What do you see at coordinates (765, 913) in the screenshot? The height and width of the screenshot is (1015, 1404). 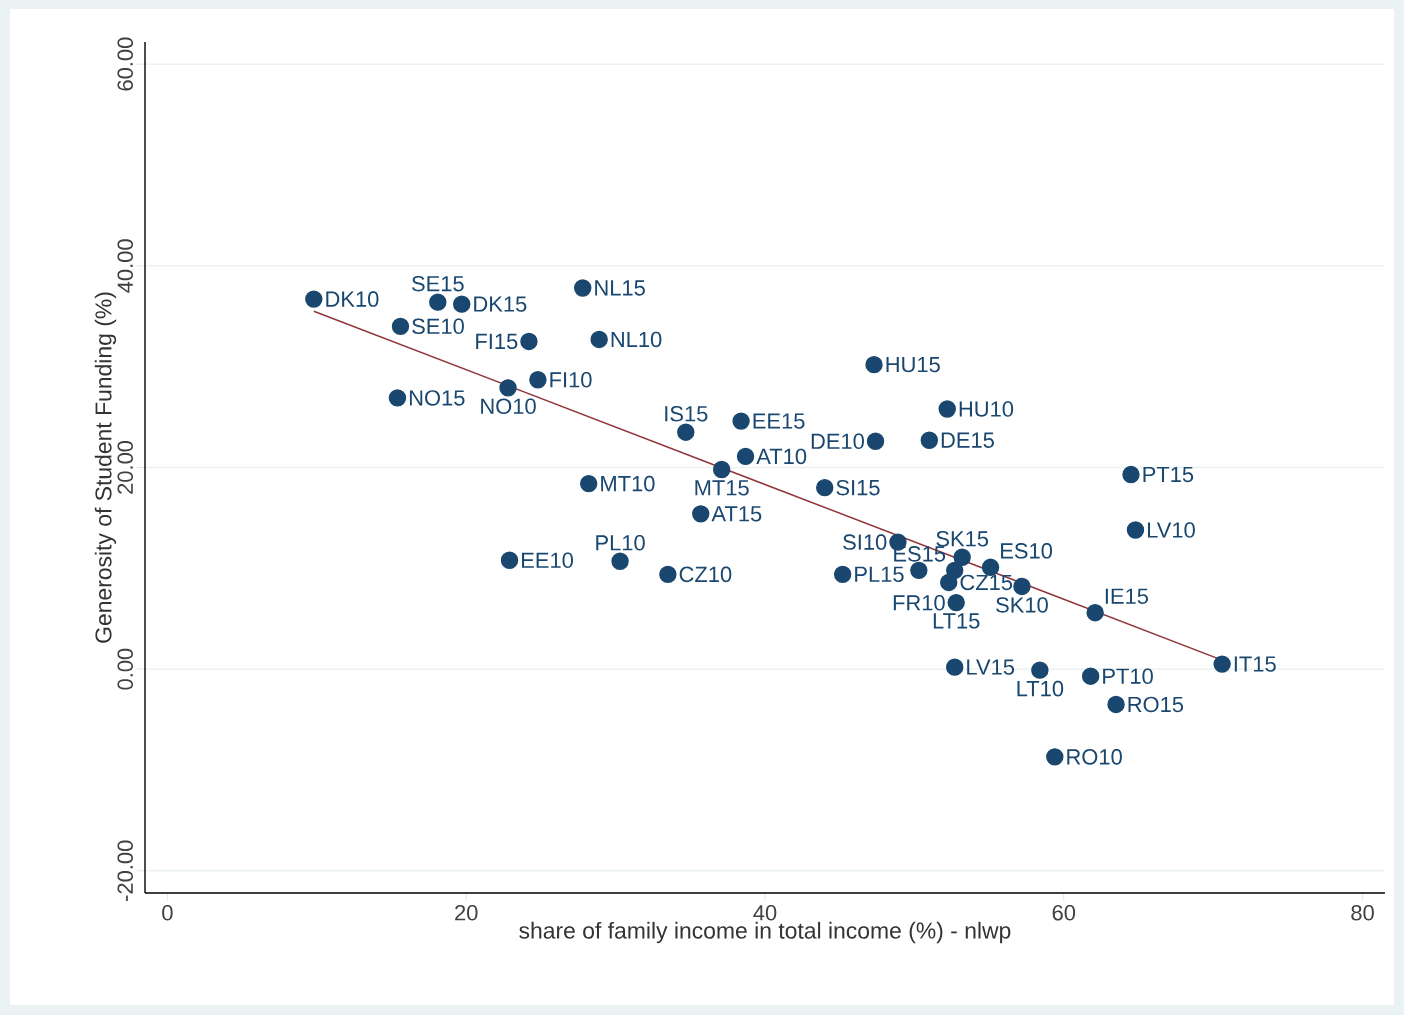 I see `x-tick-label: 40` at bounding box center [765, 913].